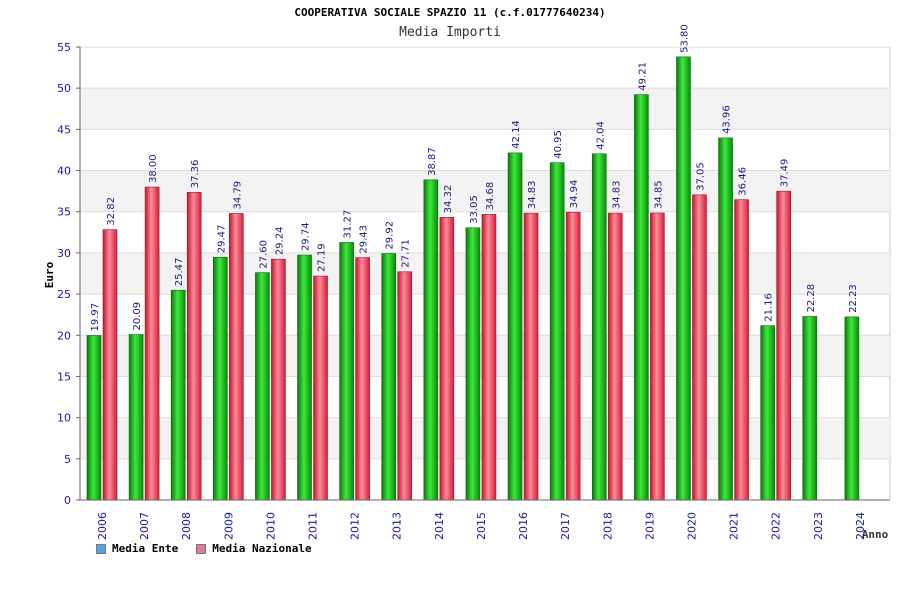 The height and width of the screenshot is (600, 900). What do you see at coordinates (322, 257) in the screenshot?
I see `data-label-media-nazionale: 27.19` at bounding box center [322, 257].